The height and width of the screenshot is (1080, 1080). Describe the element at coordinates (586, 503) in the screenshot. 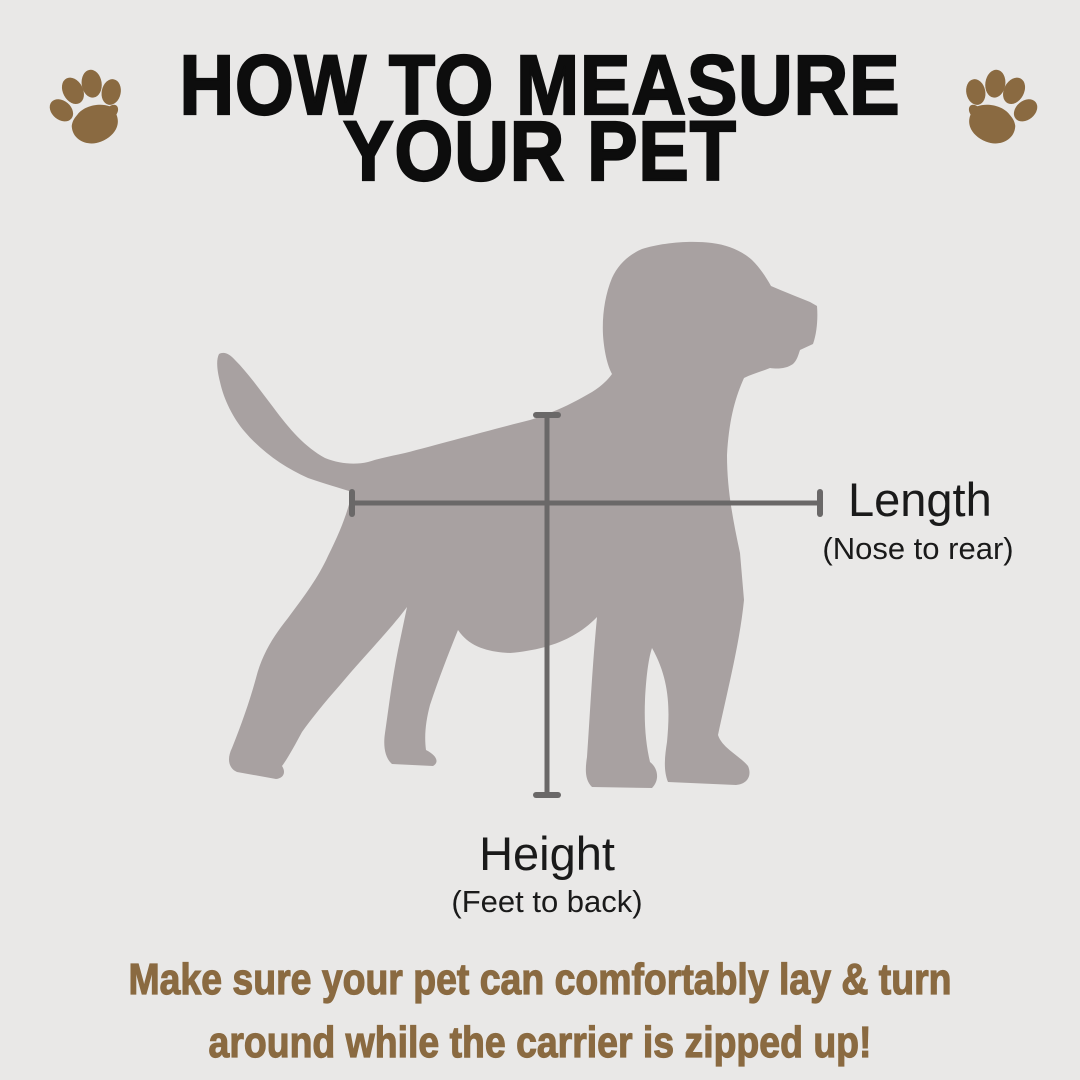

I see `length-measure-line` at that location.